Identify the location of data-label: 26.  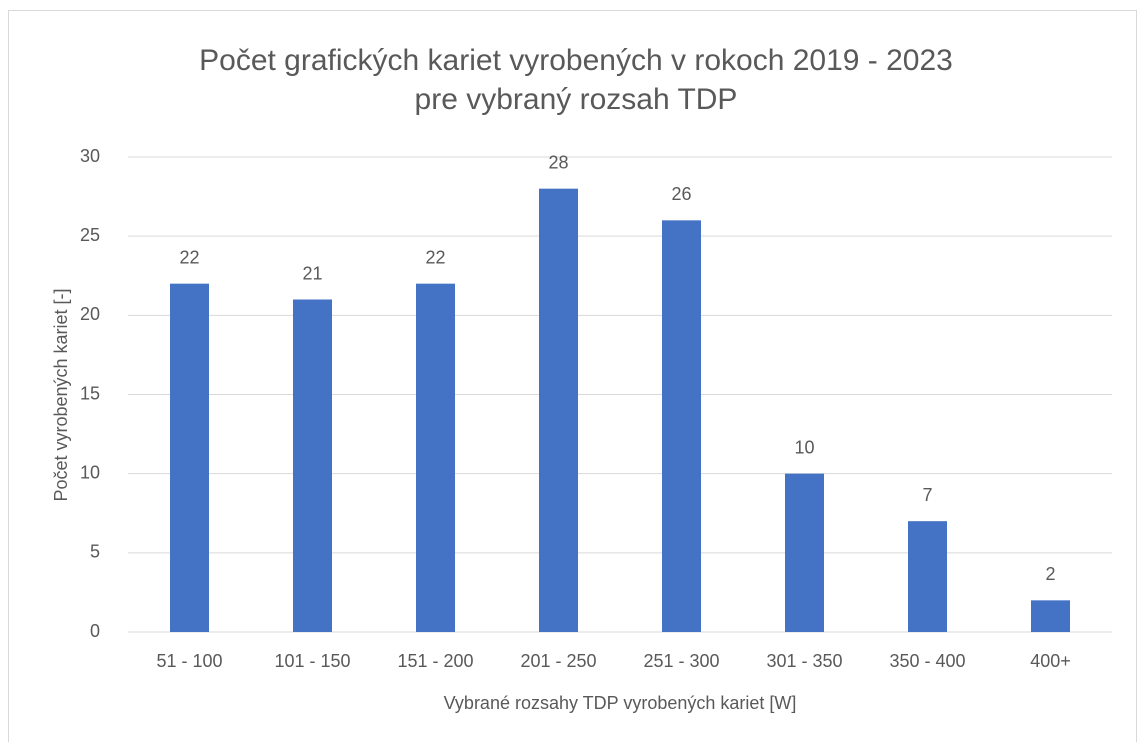
(681, 194).